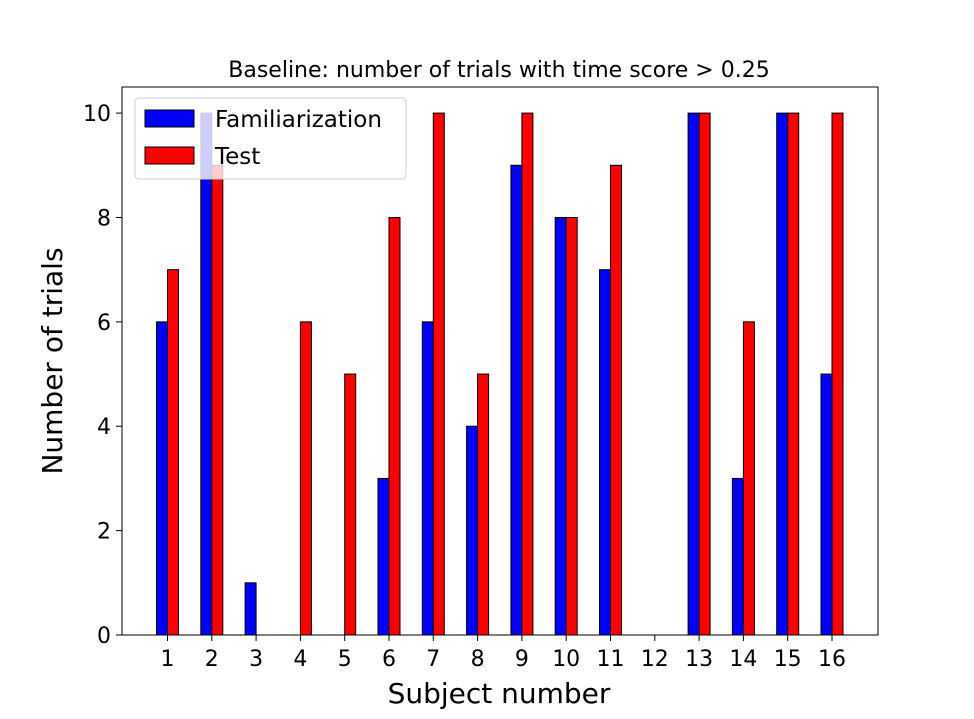 This screenshot has height=719, width=974. What do you see at coordinates (788, 659) in the screenshot?
I see `x-tick-label: 15` at bounding box center [788, 659].